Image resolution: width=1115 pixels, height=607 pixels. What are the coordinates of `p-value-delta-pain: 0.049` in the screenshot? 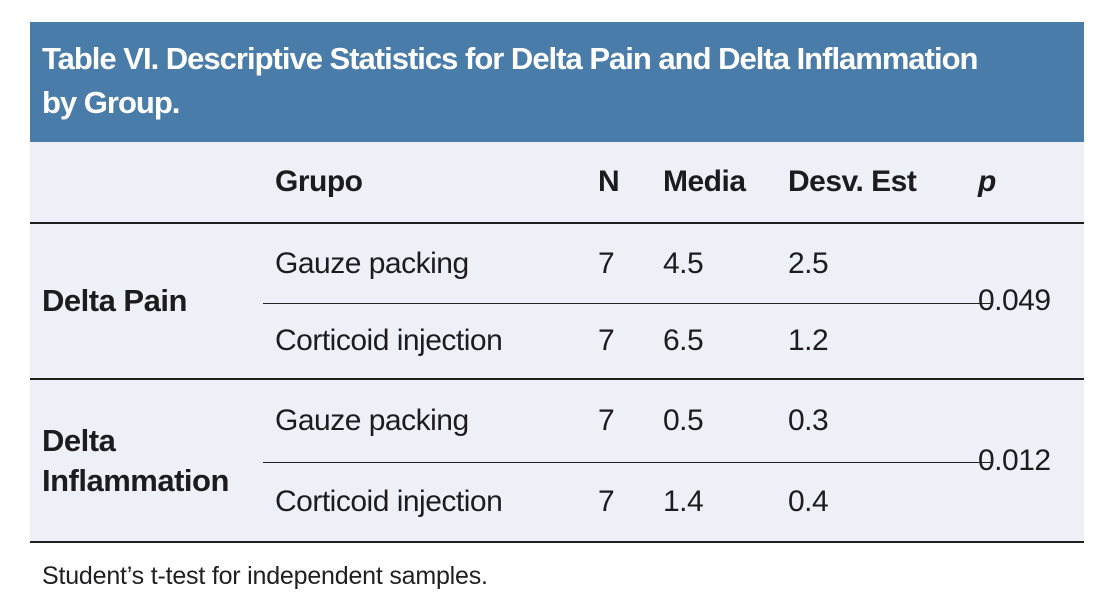 It's located at (1014, 300).